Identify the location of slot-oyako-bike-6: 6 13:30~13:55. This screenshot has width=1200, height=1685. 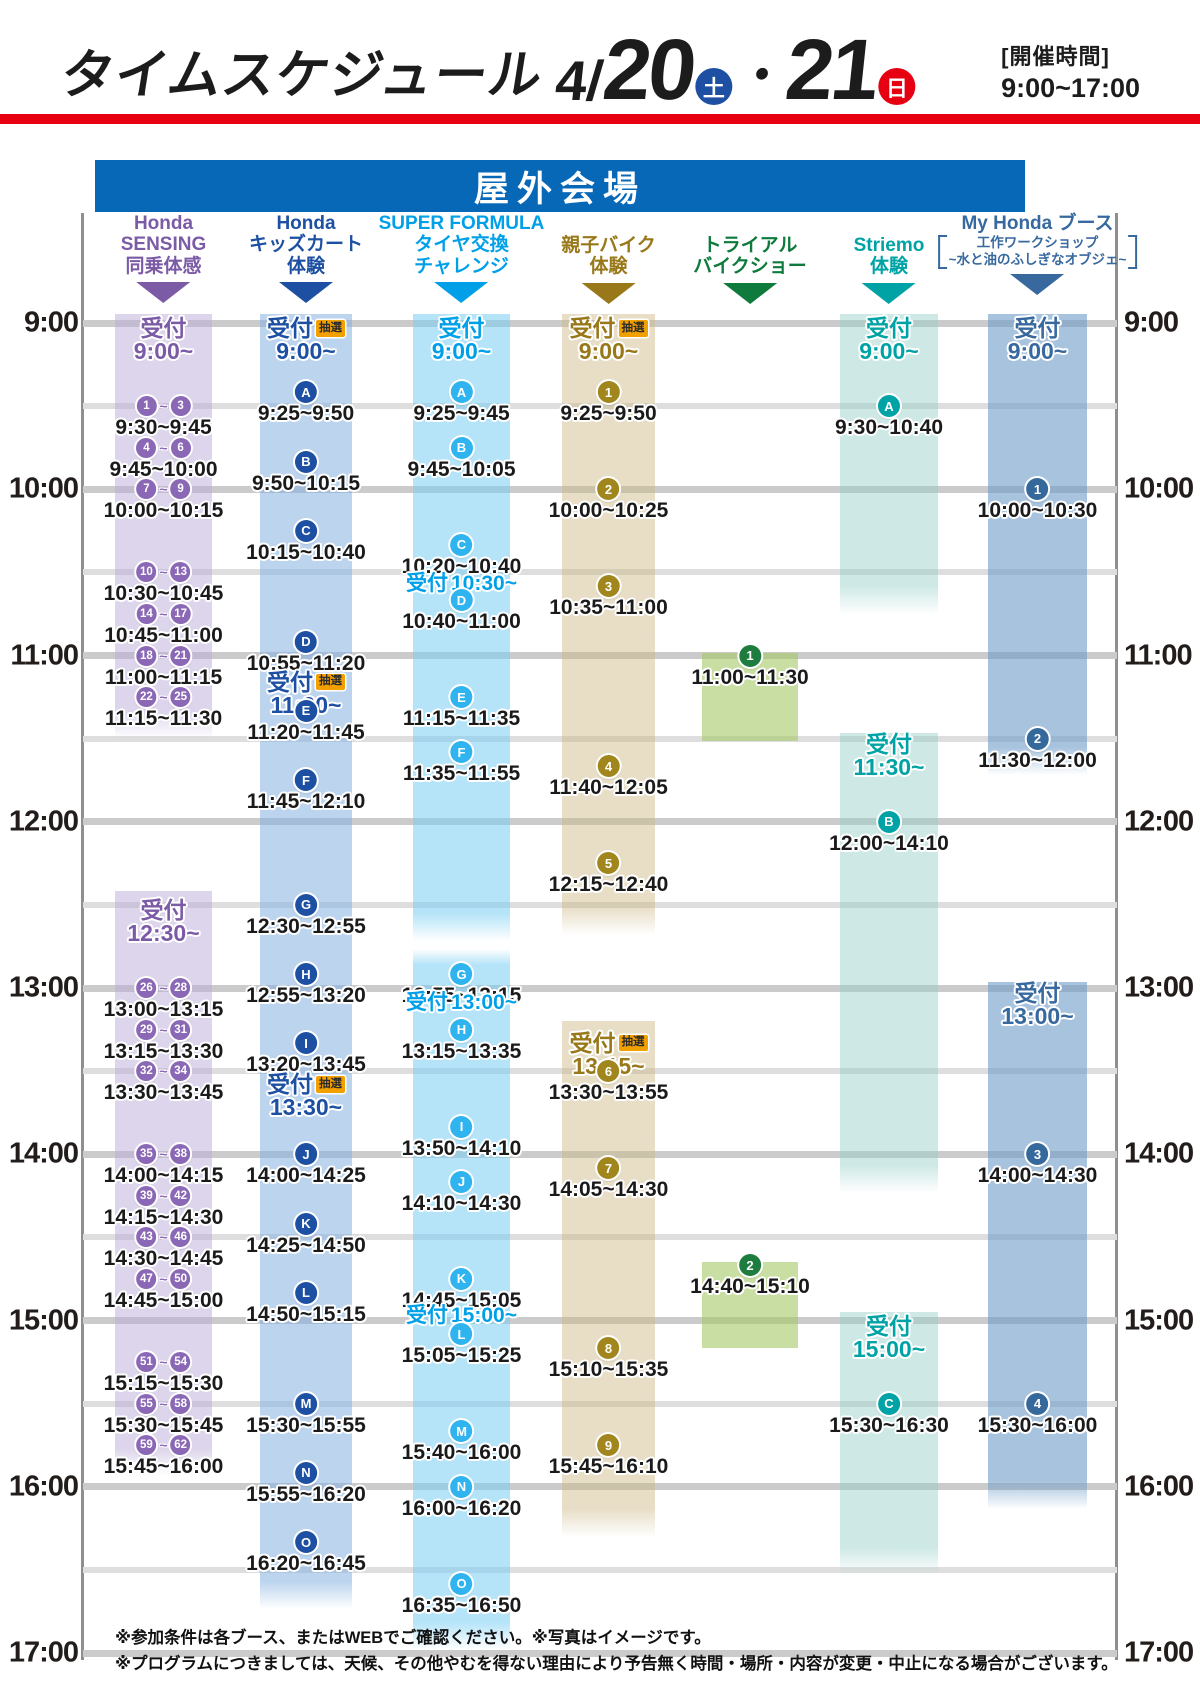
(608, 1082).